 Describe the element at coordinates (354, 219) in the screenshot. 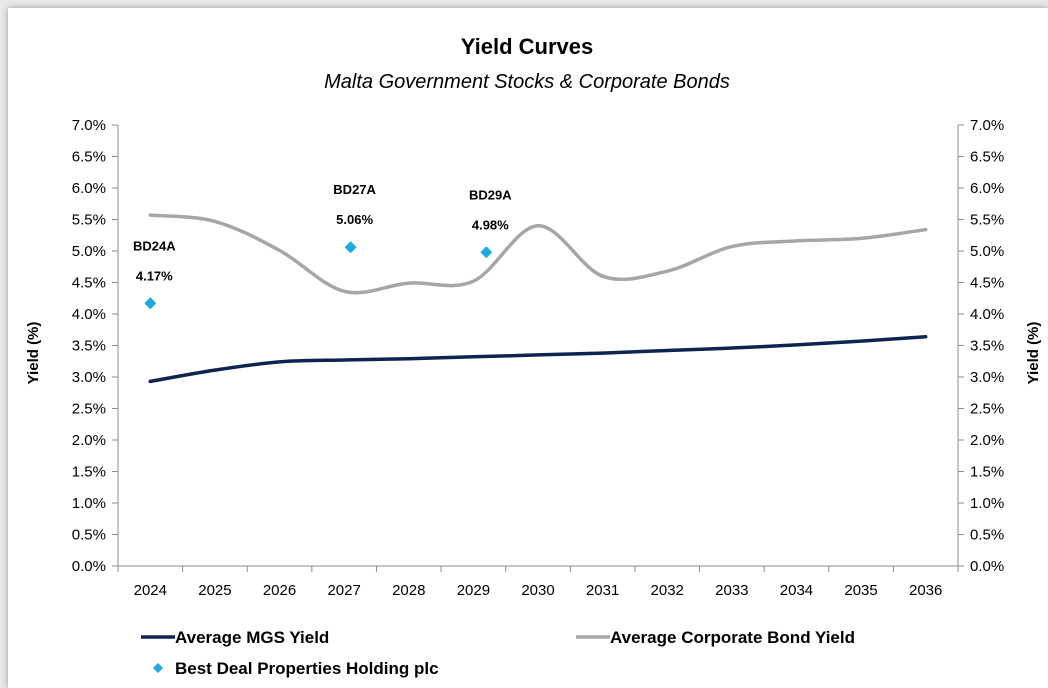

I see `bond-yield-label: 5.06%` at that location.